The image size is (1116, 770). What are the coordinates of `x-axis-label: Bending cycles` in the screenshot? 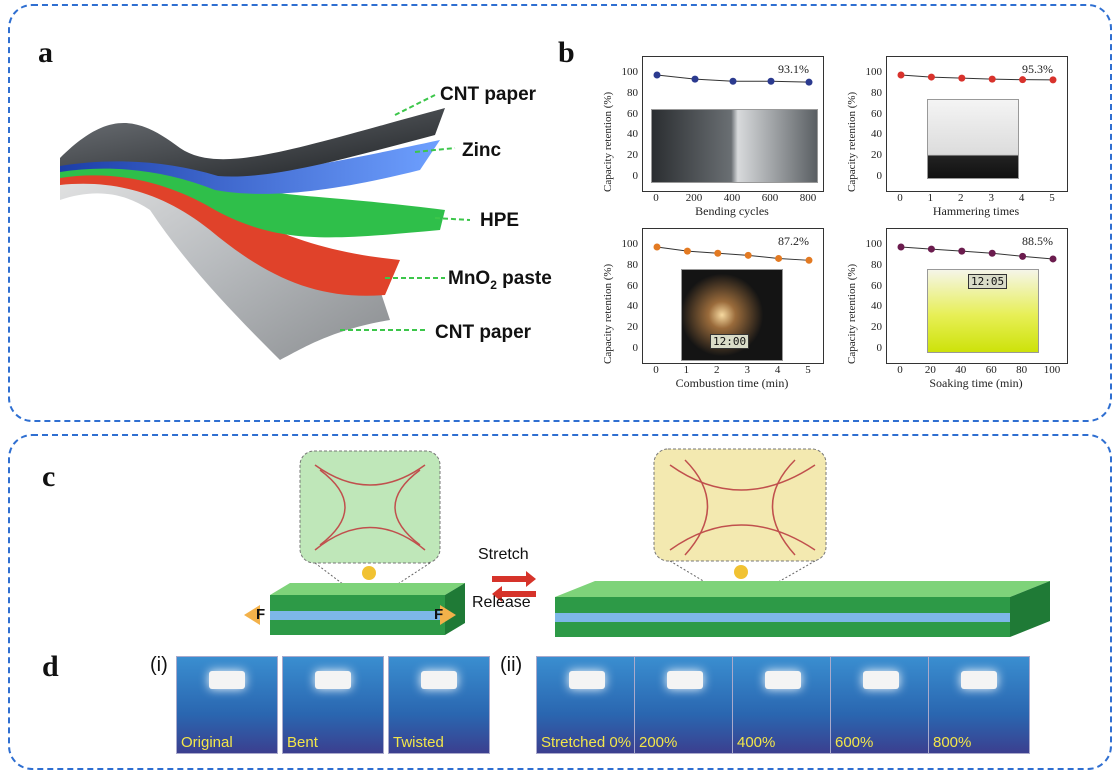 It's located at (732, 211).